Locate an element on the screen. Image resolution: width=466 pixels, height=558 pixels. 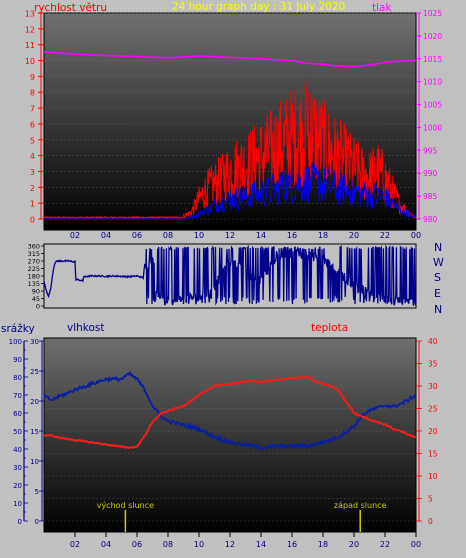
direction-axis-tick-label: 90 is located at coordinates (36, 292).